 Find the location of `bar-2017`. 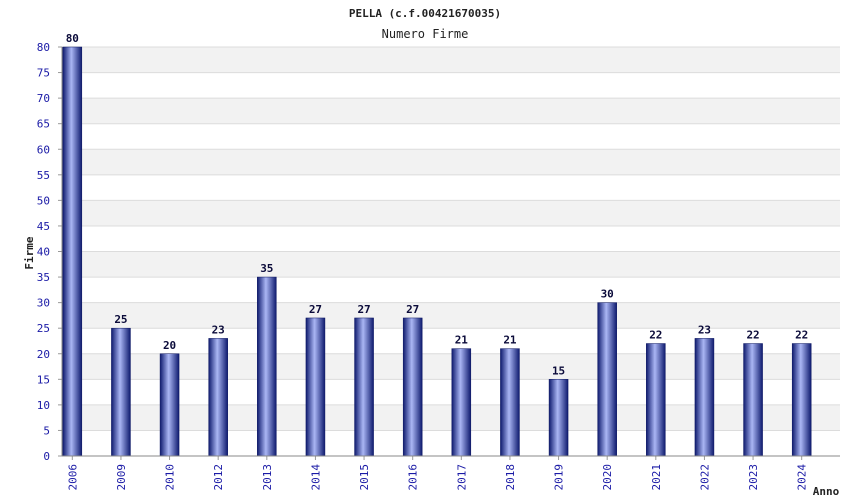

bar-2017 is located at coordinates (461, 402).